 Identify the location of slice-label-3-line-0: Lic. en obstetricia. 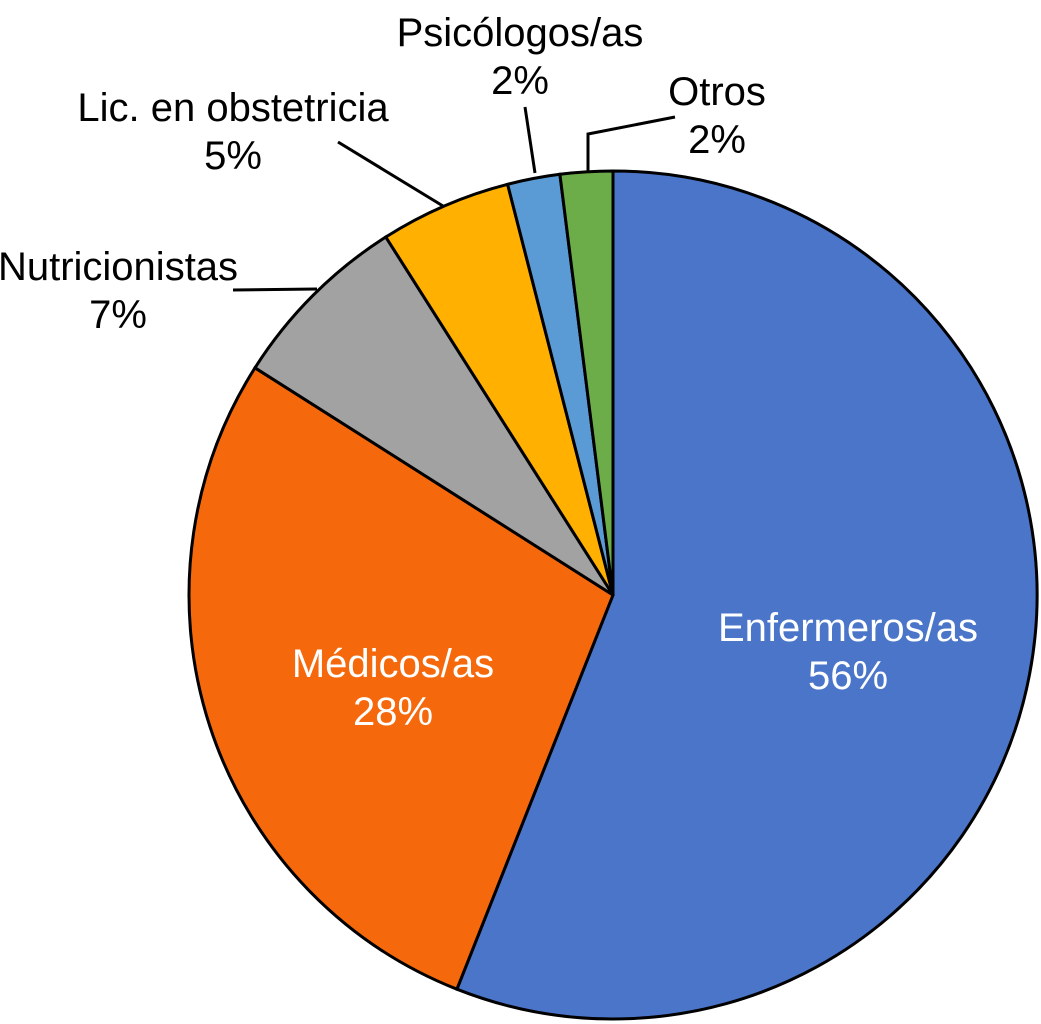
(233, 108).